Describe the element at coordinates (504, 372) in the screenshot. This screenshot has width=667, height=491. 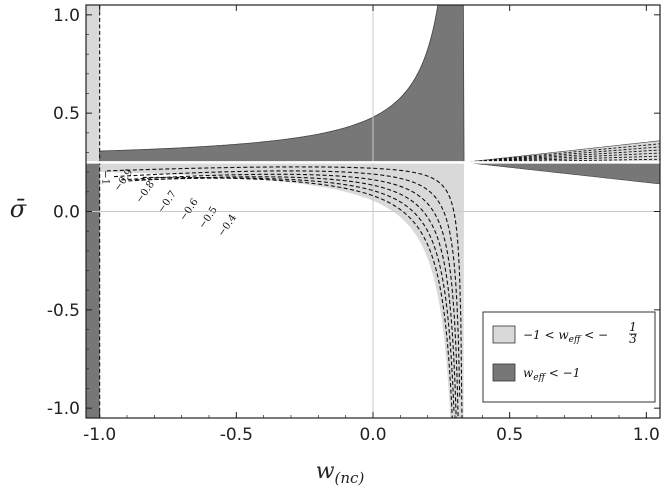
I see `legend-swatch-dark` at that location.